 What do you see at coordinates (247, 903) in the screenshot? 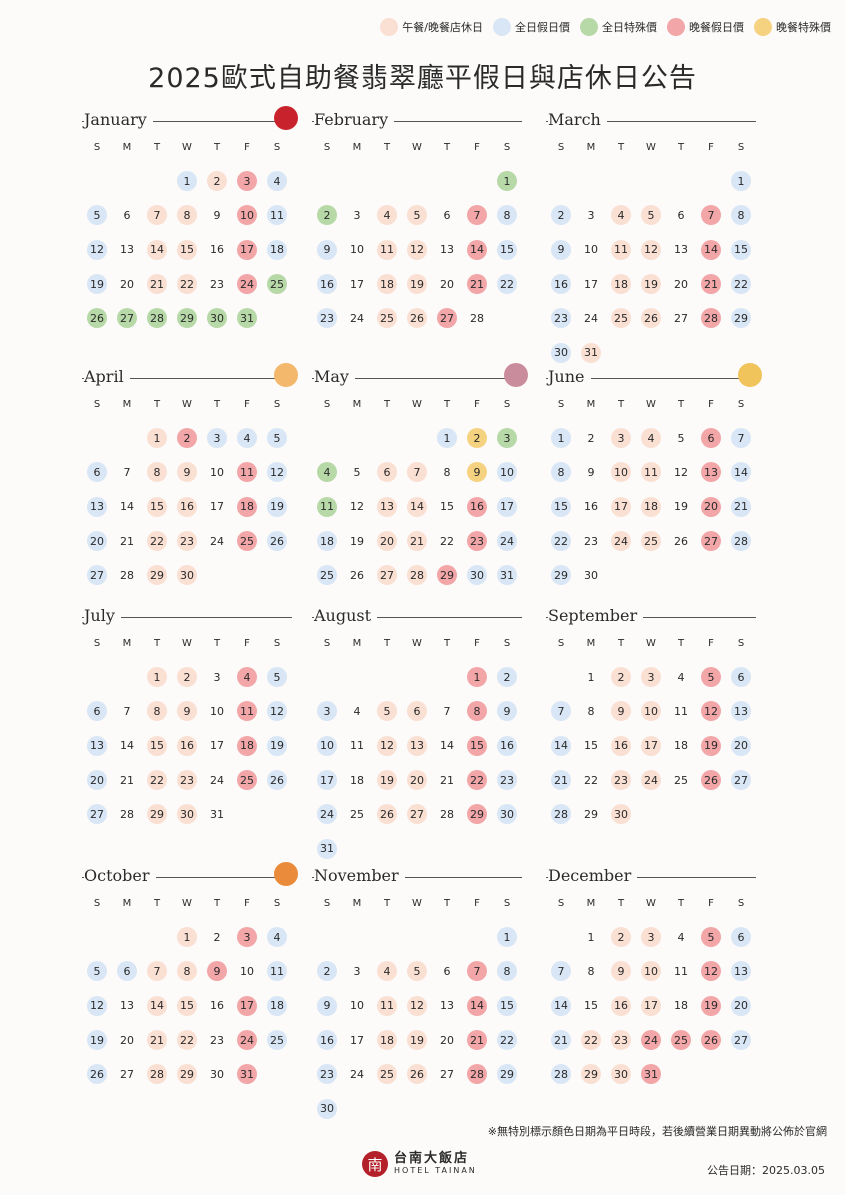
I see `weekday-label: F` at bounding box center [247, 903].